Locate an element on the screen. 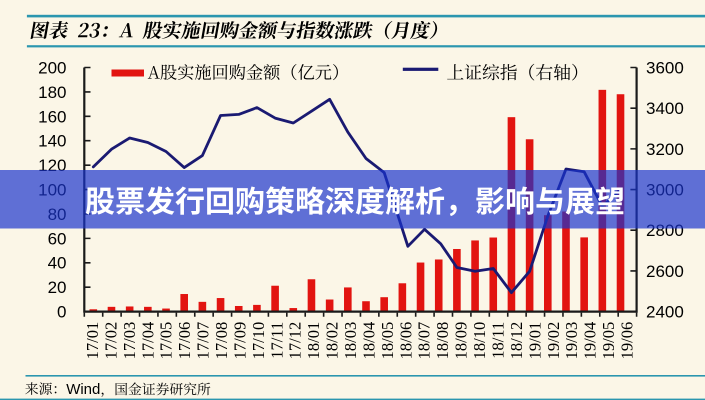 The image size is (705, 400). svg-text: 18/10 is located at coordinates (479, 341).